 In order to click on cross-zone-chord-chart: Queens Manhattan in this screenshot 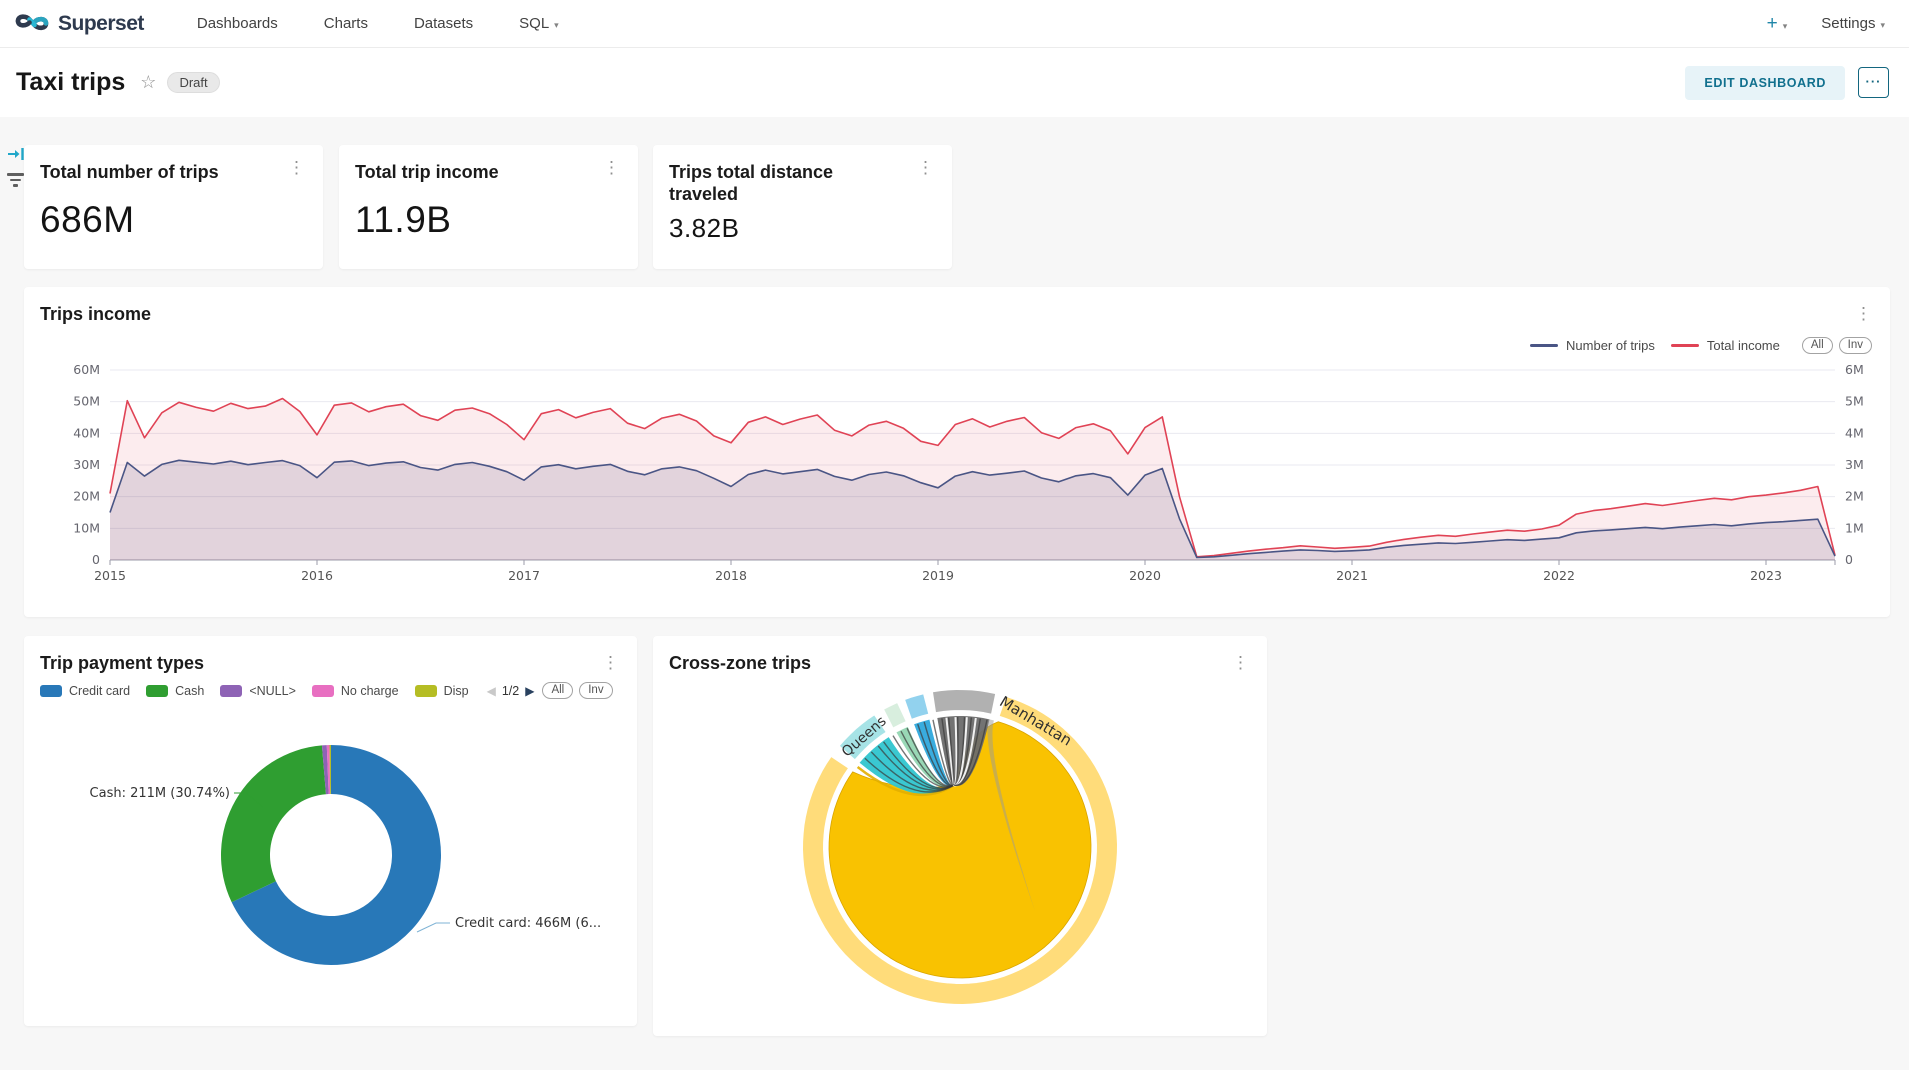, I will do `click(960, 856)`.